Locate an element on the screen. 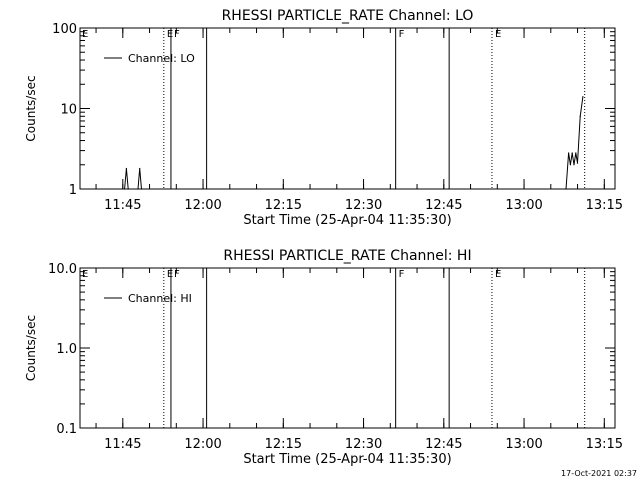 This screenshot has height=480, width=640. y-tick-label: 0.1 is located at coordinates (66, 429).